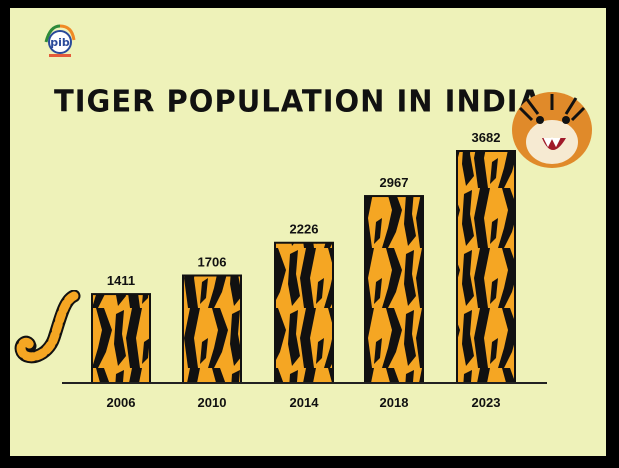 This screenshot has width=619, height=468. What do you see at coordinates (47, 327) in the screenshot?
I see `tiger-tail-icon` at bounding box center [47, 327].